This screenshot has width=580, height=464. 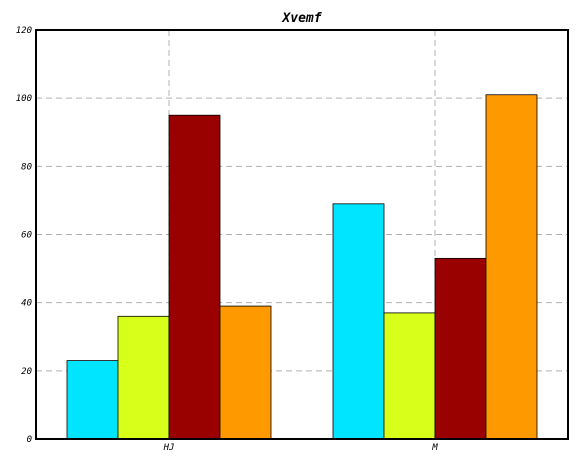 I want to click on y-tick-label: 0, so click(x=29, y=440).